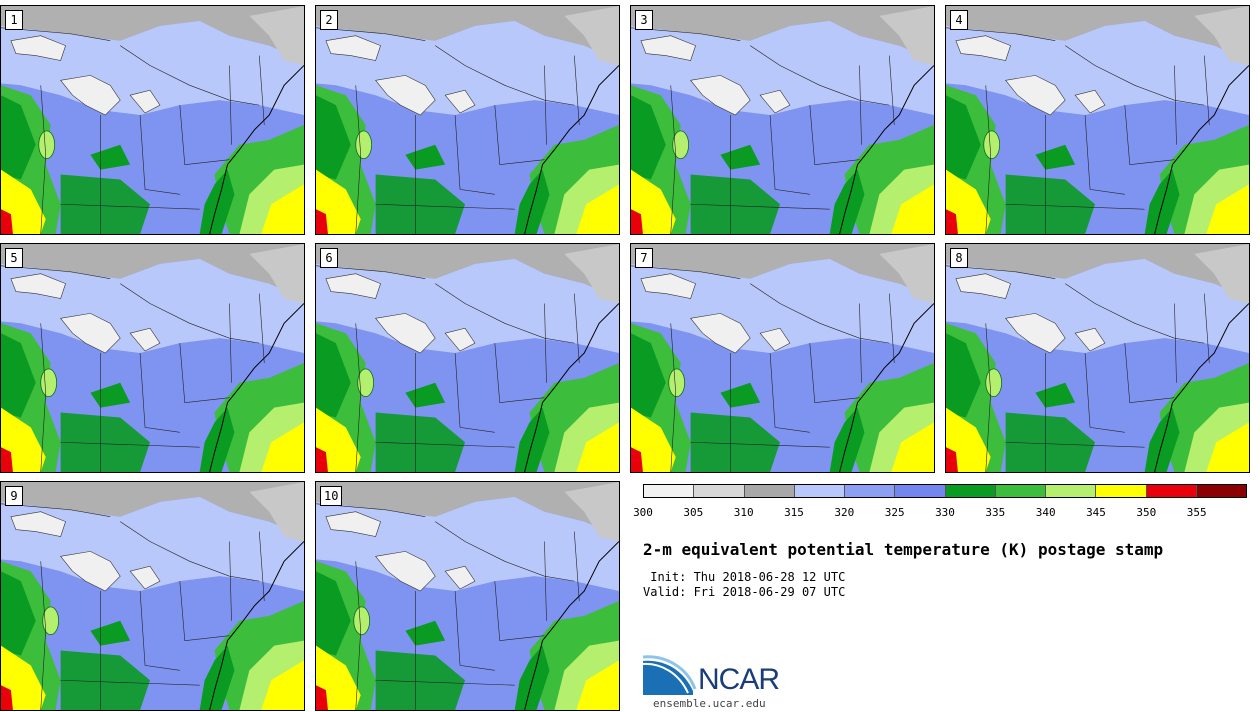  What do you see at coordinates (14, 496) in the screenshot?
I see `member-label: 9` at bounding box center [14, 496].